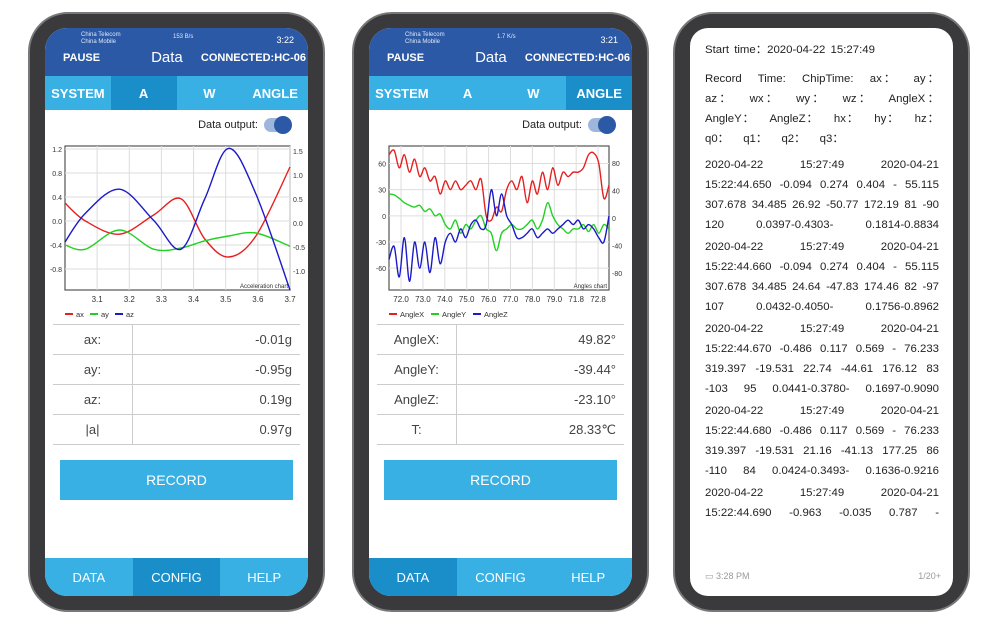 Image resolution: width=1000 pixels, height=625 pixels. I want to click on row-value: -0.01g, so click(273, 339).